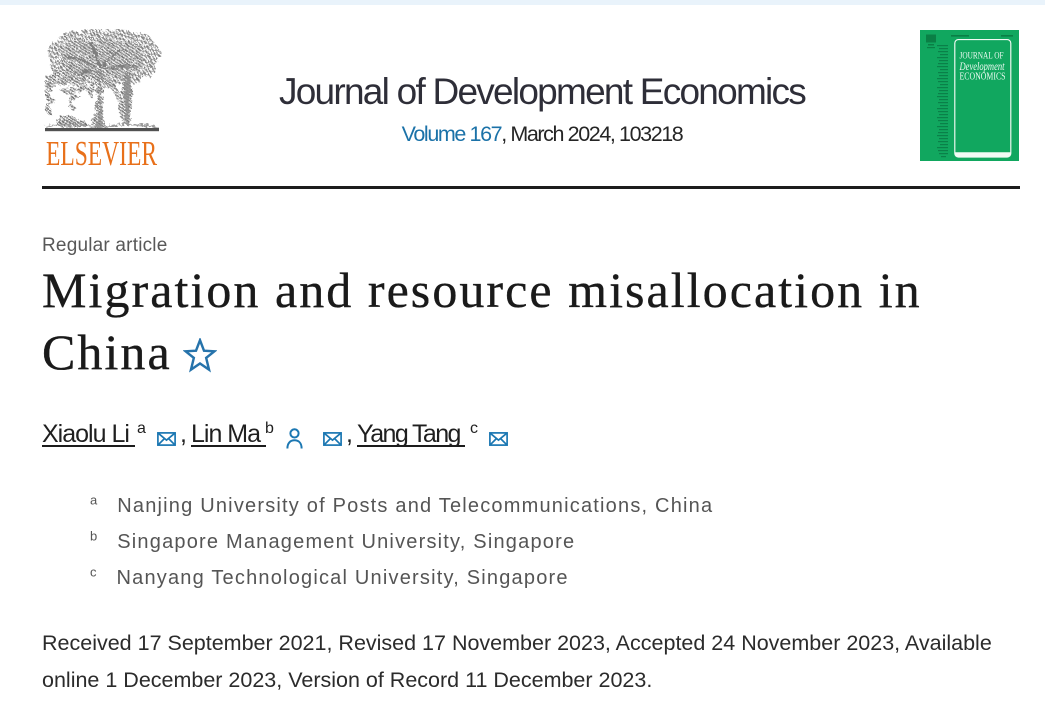 This screenshot has height=715, width=1045. Describe the element at coordinates (983, 77) in the screenshot. I see `svg-text: ECONOMICS` at that location.